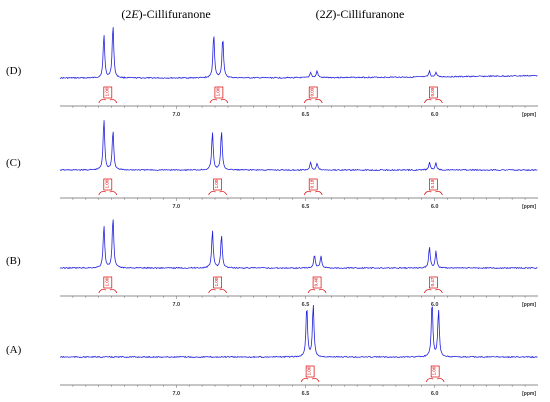 Image resolution: width=550 pixels, height=402 pixels. I want to click on header-label-2z: (2Z)-Cillifuranone, so click(360, 14).